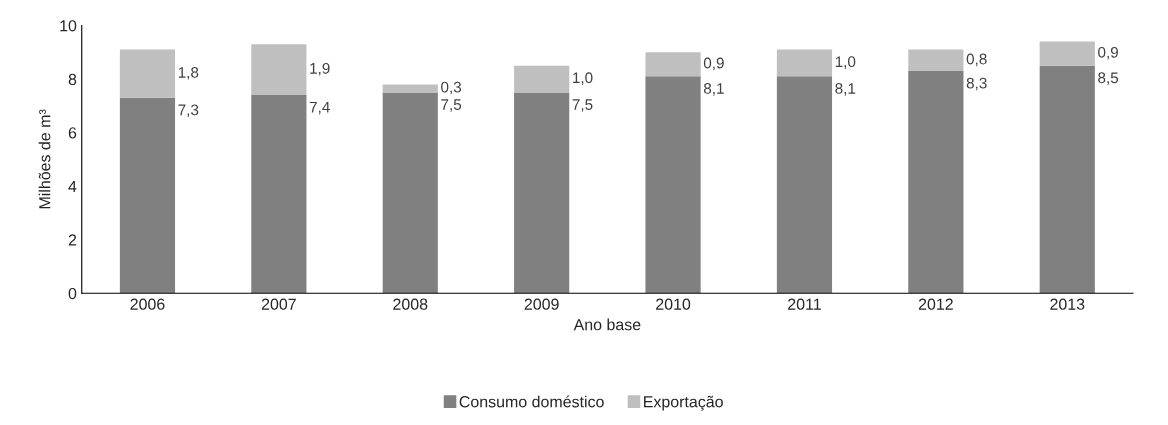  I want to click on x-tick-label: 2009, so click(541, 304).